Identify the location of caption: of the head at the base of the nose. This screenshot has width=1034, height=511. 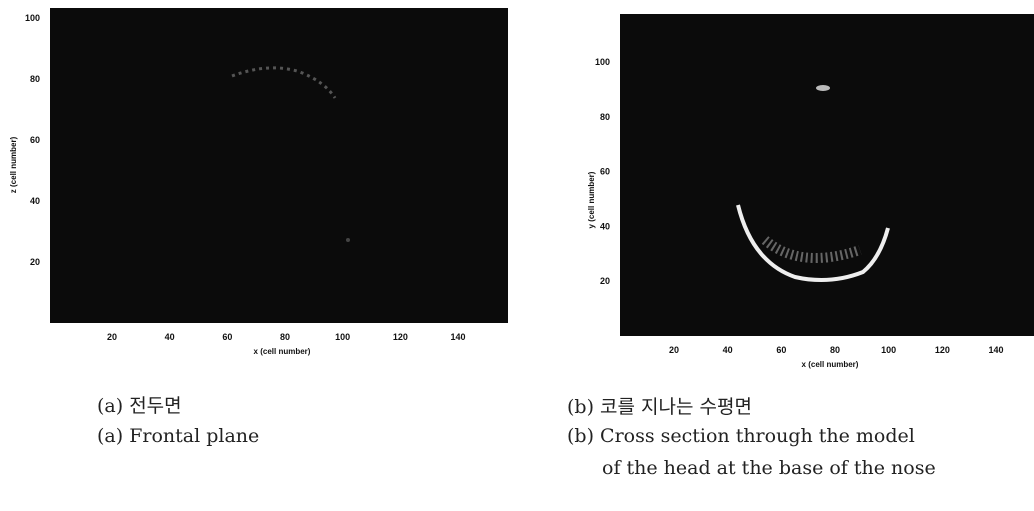
(769, 468).